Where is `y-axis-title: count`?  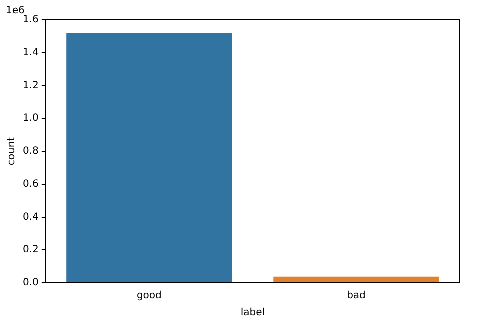
y-axis-title: count is located at coordinates (12, 151).